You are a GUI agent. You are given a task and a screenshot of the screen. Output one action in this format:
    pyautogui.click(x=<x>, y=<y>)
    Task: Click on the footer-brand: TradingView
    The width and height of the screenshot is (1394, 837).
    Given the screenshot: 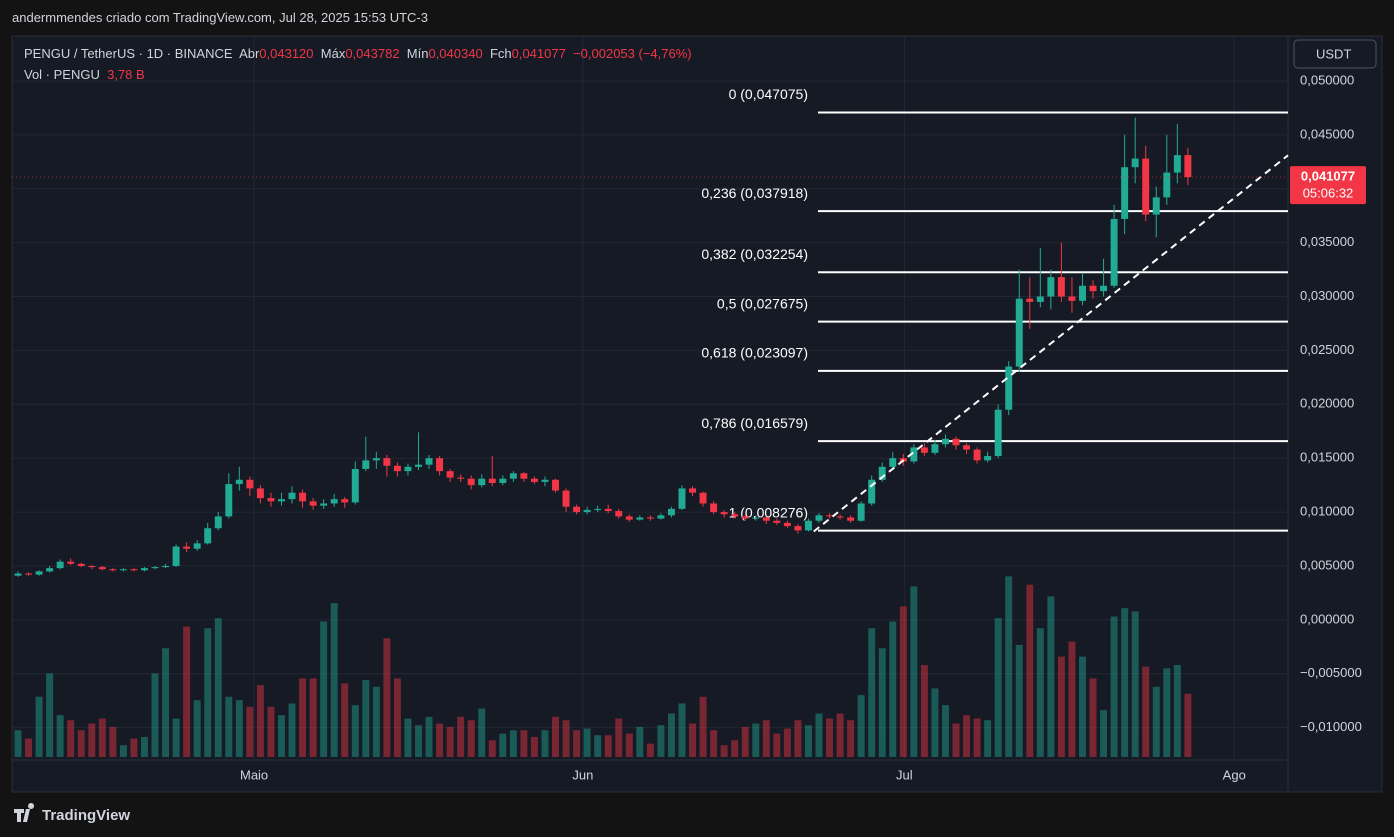 What is the action you would take?
    pyautogui.click(x=86, y=815)
    